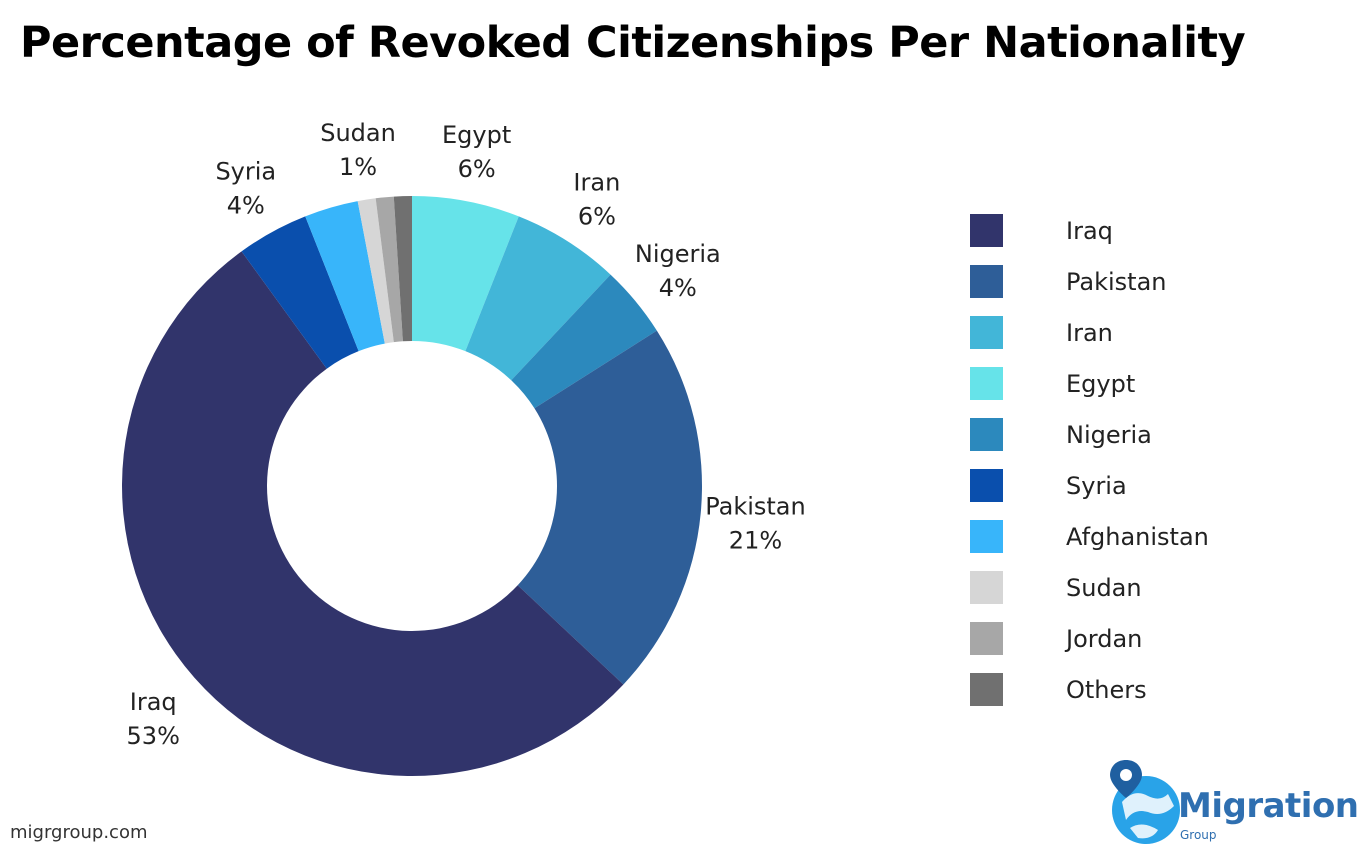  I want to click on slice-iran, so click(538, 298).